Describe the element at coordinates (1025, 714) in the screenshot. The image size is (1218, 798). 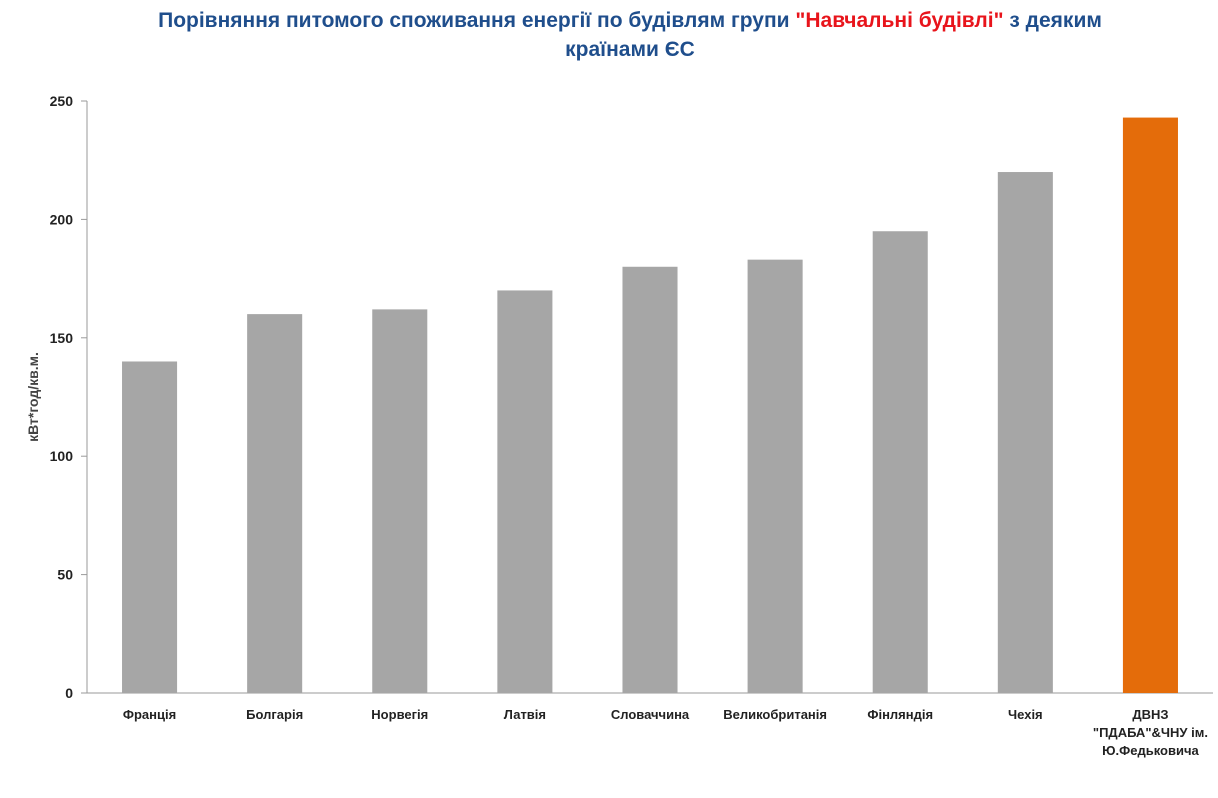
I see `x-category-label: Чехія` at that location.